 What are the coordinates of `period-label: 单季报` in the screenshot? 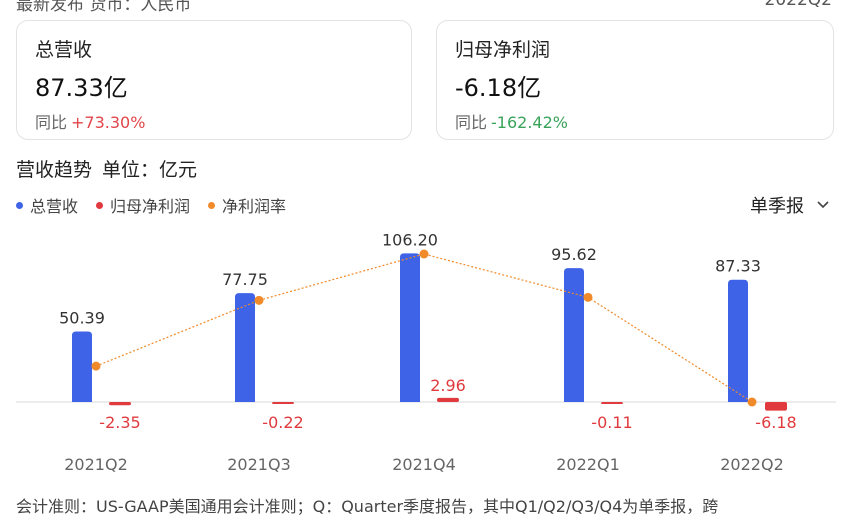 It's located at (777, 206).